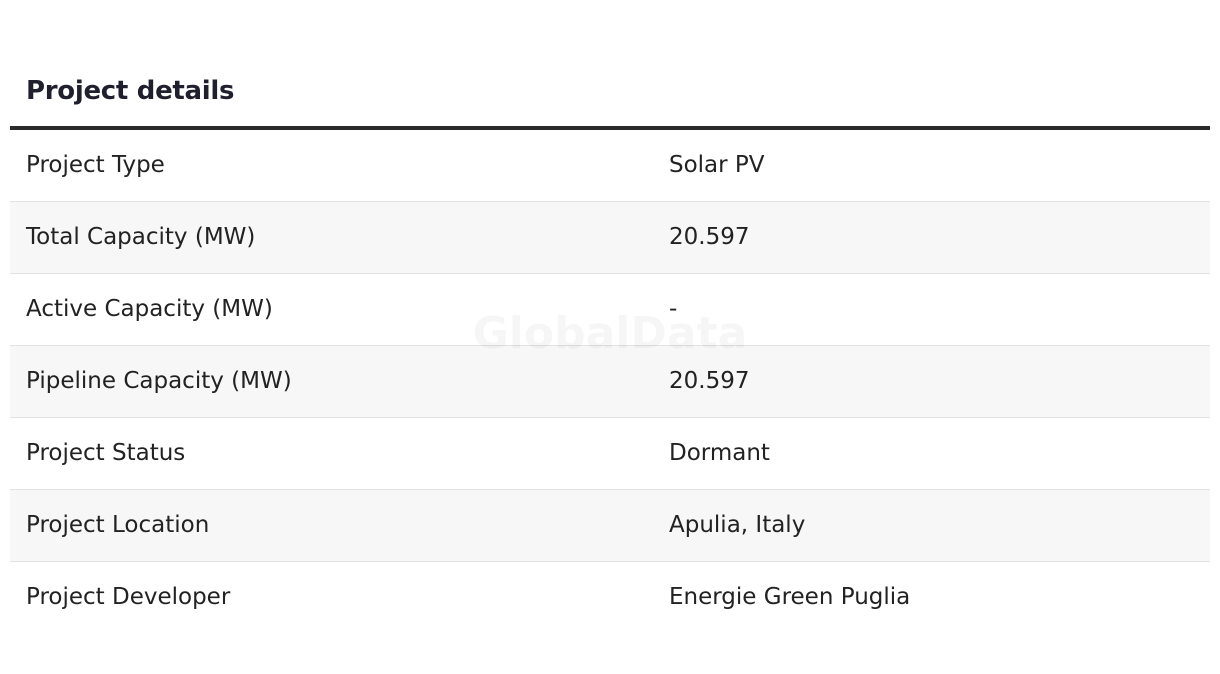 This screenshot has height=674, width=1220. What do you see at coordinates (610, 128) in the screenshot?
I see `title-rule` at bounding box center [610, 128].